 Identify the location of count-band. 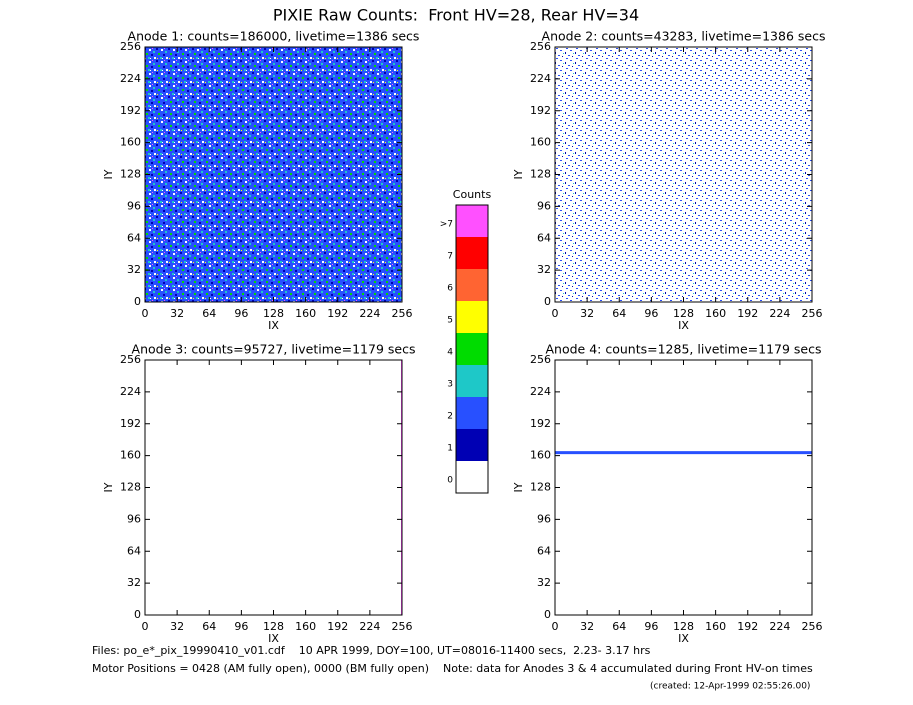
(683, 453).